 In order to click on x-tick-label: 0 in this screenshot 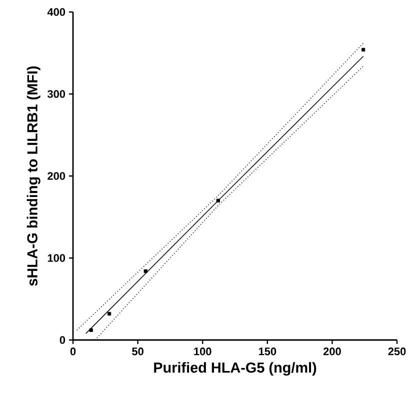, I will do `click(73, 352)`.